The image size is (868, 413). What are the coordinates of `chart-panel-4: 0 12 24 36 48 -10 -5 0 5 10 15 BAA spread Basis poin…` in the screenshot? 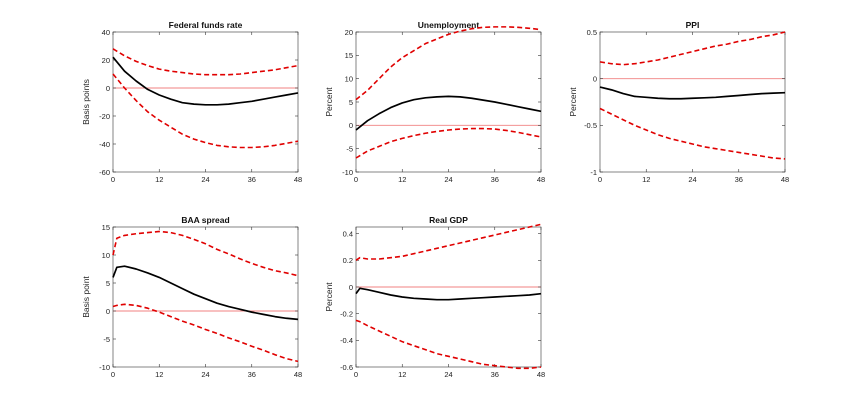 It's located at (191, 297).